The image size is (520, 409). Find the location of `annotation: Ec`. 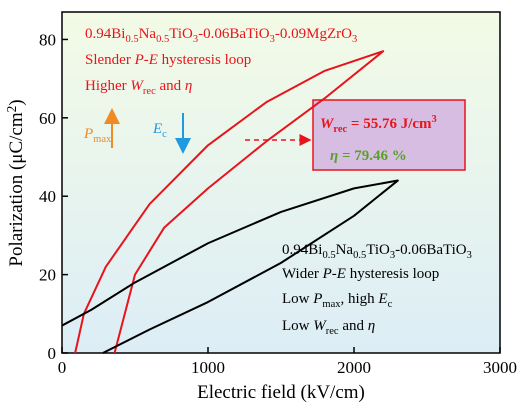

annotation: Ec is located at coordinates (159, 130).